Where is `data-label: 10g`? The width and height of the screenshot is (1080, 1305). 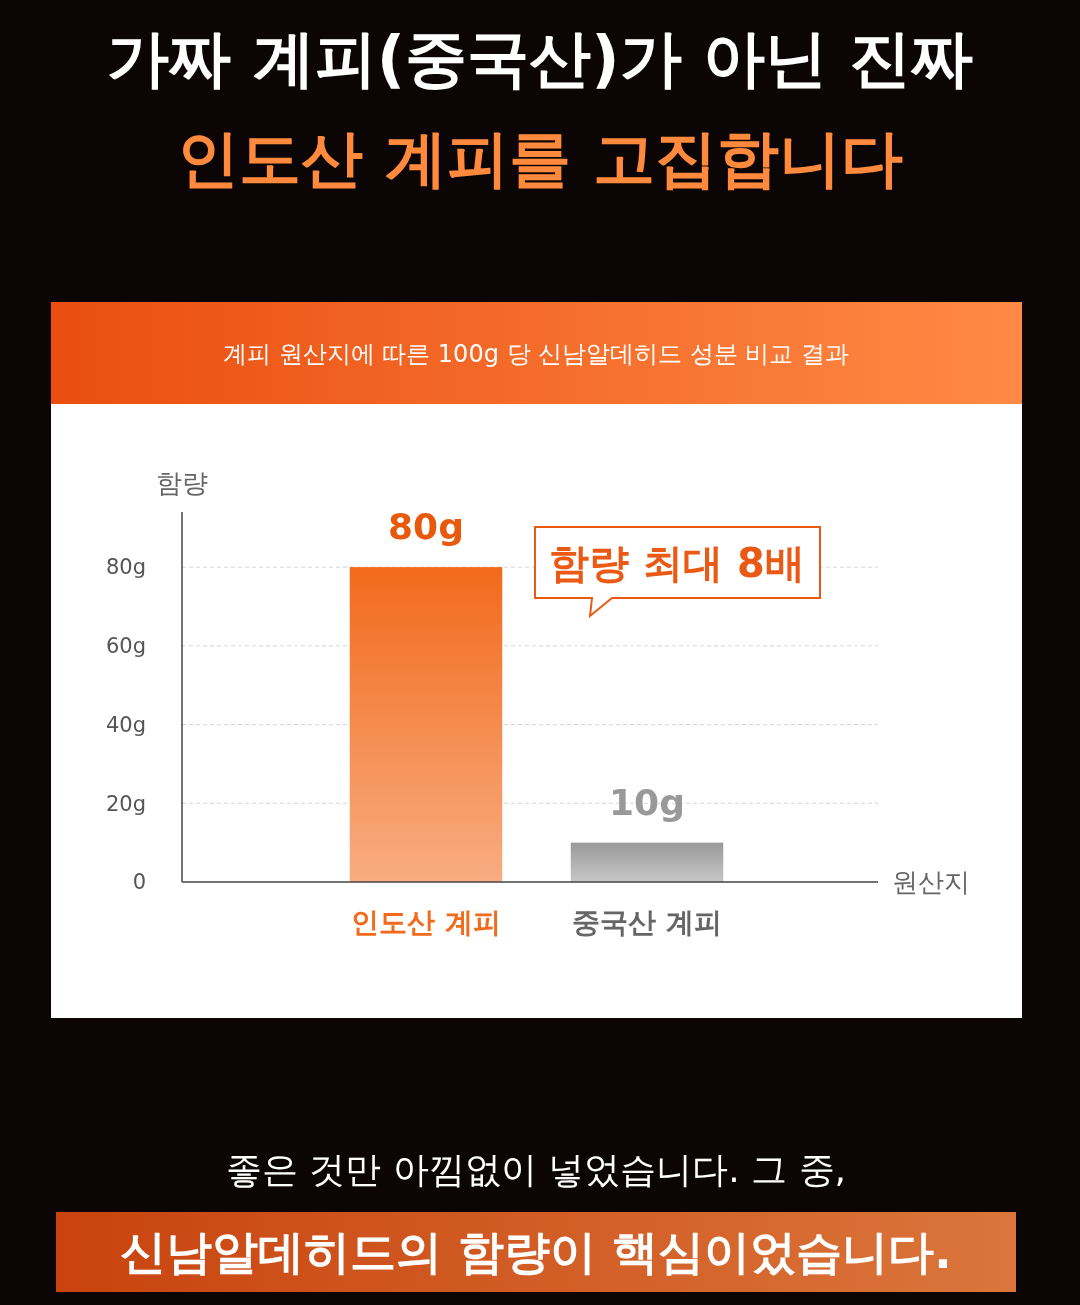 data-label: 10g is located at coordinates (647, 802).